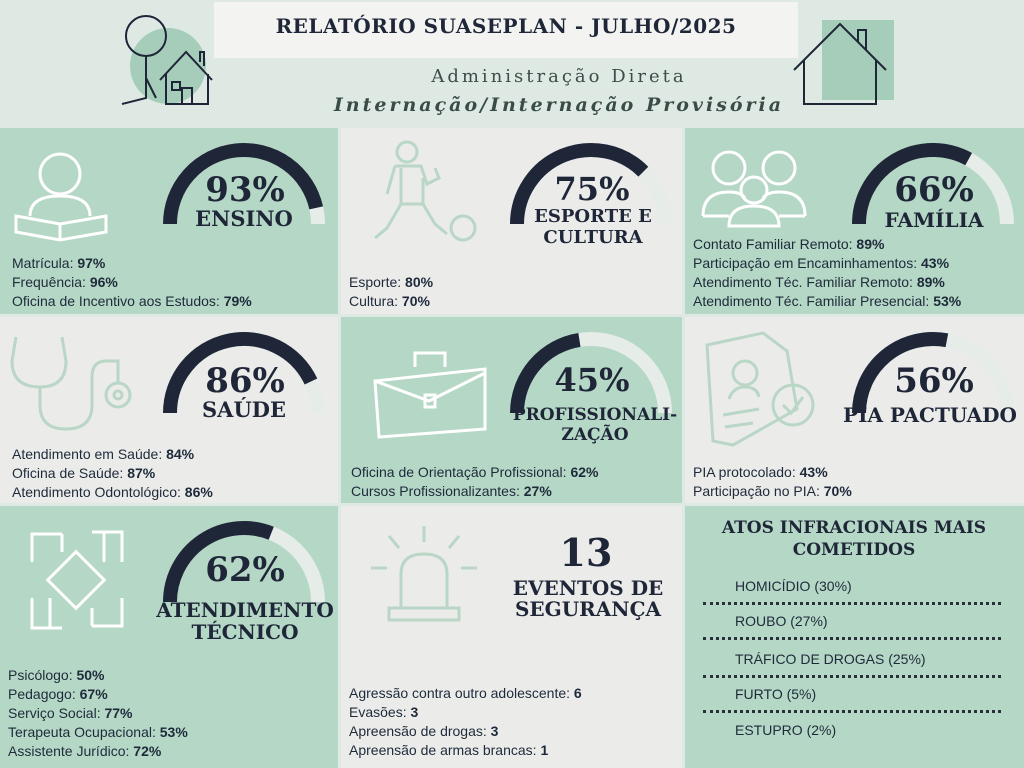 This screenshot has width=1024, height=768. I want to click on stat-label: Matrícula:, so click(45, 263).